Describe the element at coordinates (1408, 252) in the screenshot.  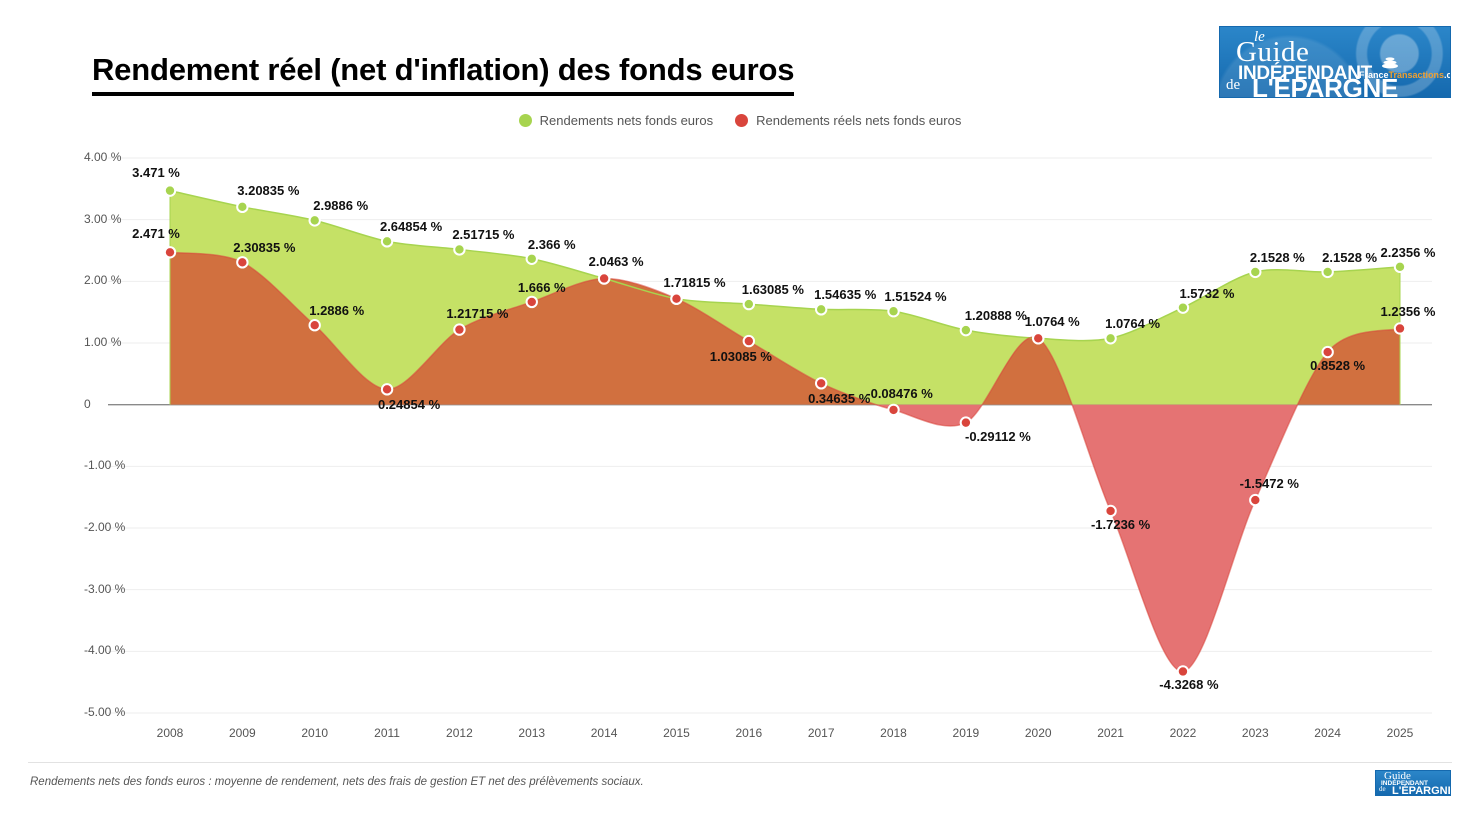
I see `green-point-label: 2.2356 %` at that location.